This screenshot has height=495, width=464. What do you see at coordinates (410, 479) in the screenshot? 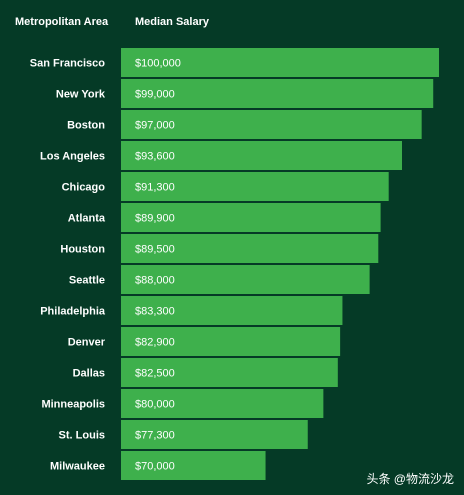
I see `watermark: 头条 @物流沙龙` at bounding box center [410, 479].